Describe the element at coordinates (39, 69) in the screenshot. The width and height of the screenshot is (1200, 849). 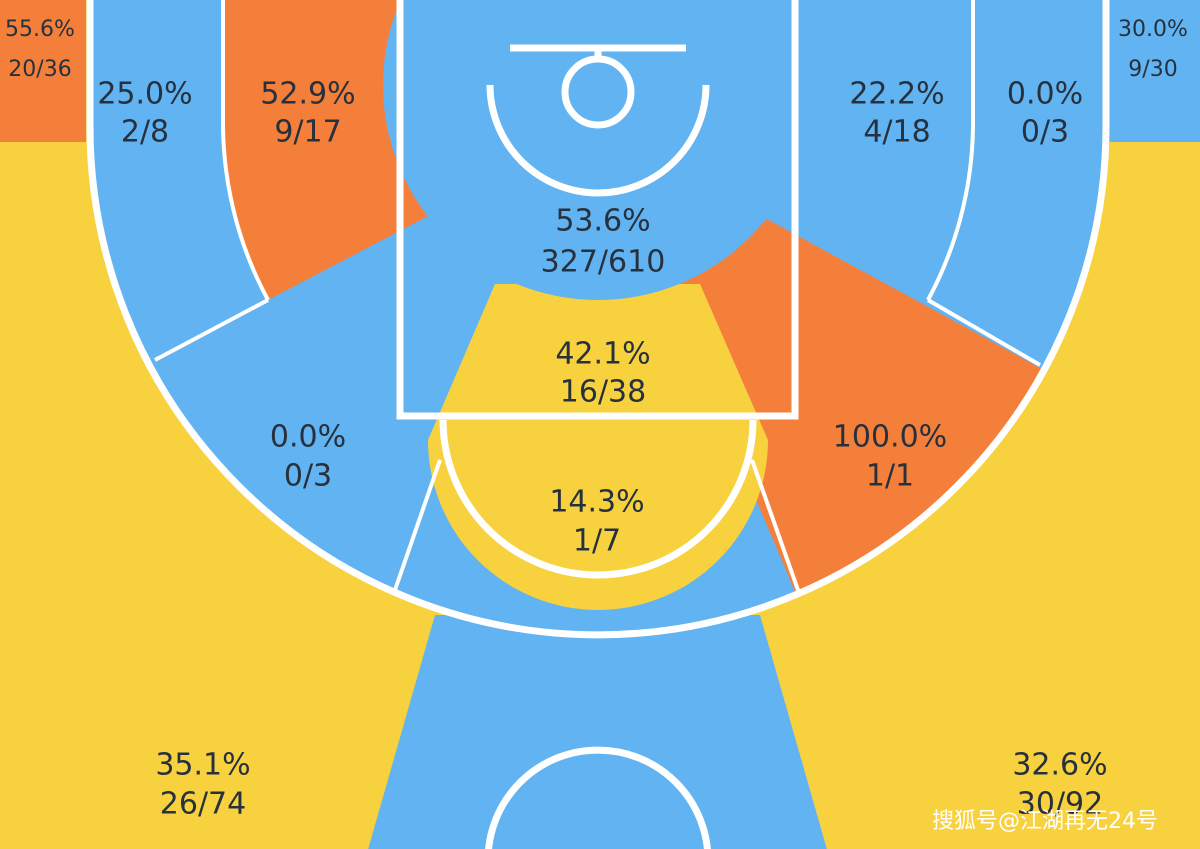
I see `zone-shots: 20/36` at that location.